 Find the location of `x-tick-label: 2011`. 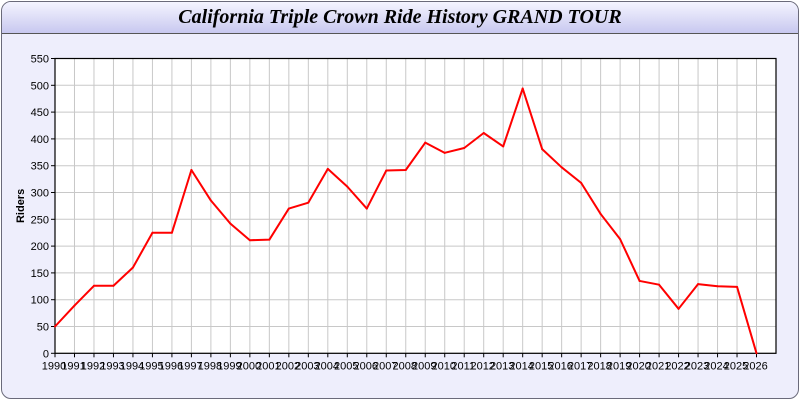

x-tick-label: 2011 is located at coordinates (463, 366).